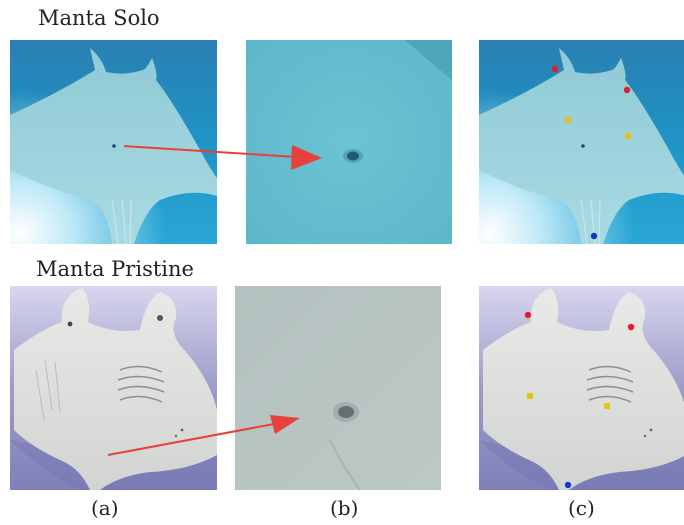  I want to click on pristine-image-a, so click(113, 388).